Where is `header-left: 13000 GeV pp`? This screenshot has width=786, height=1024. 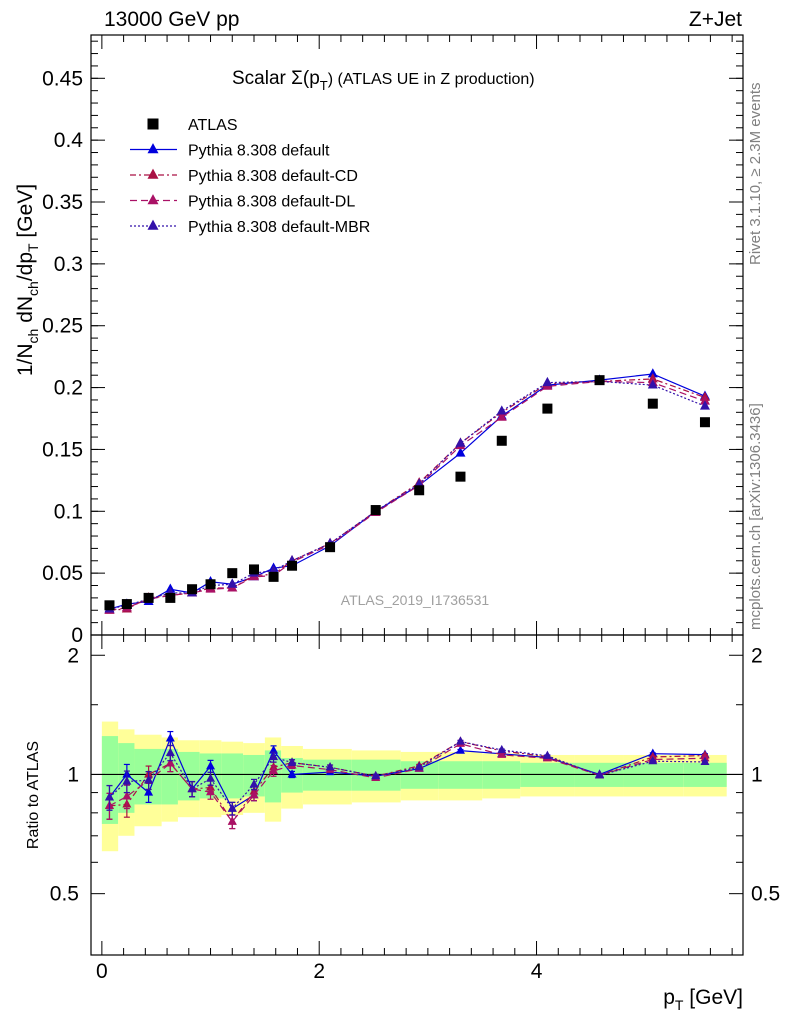 header-left: 13000 GeV pp is located at coordinates (171, 19).